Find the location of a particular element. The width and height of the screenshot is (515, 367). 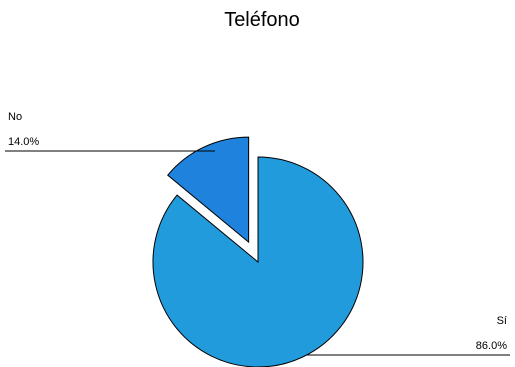

slice-name-label-si: Sí is located at coordinates (502, 321).